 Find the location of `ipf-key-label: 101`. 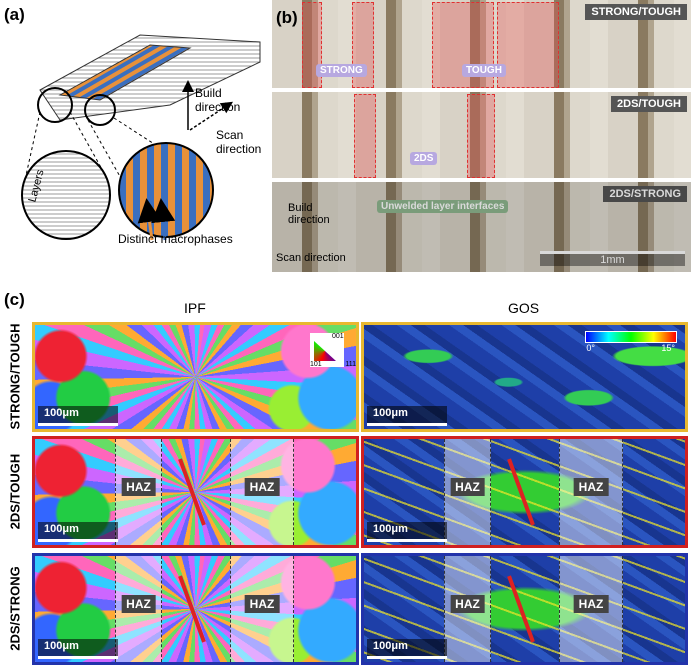

ipf-key-label: 101 is located at coordinates (316, 364).